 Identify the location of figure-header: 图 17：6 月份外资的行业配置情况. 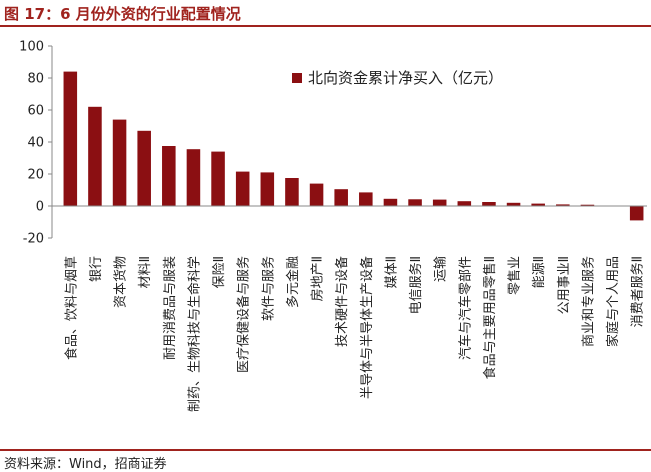
(325, 13).